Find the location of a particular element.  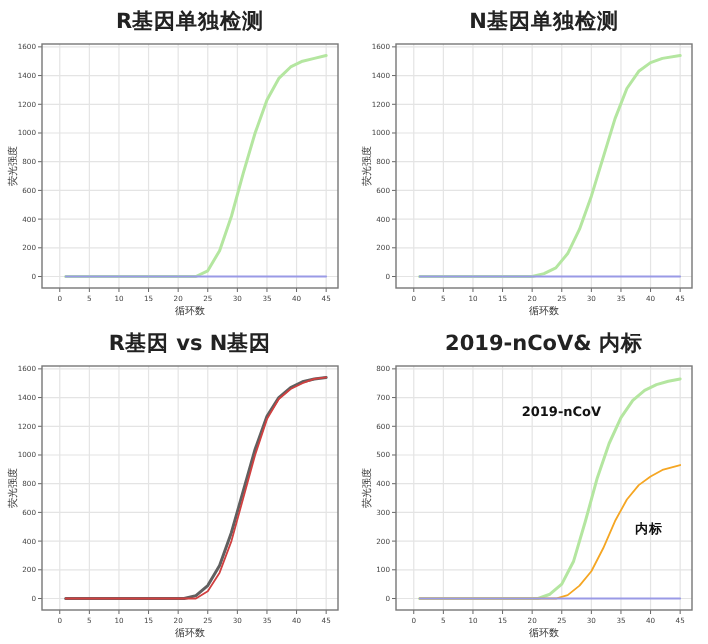

chart-title: R基因单独检测 is located at coordinates (190, 21).